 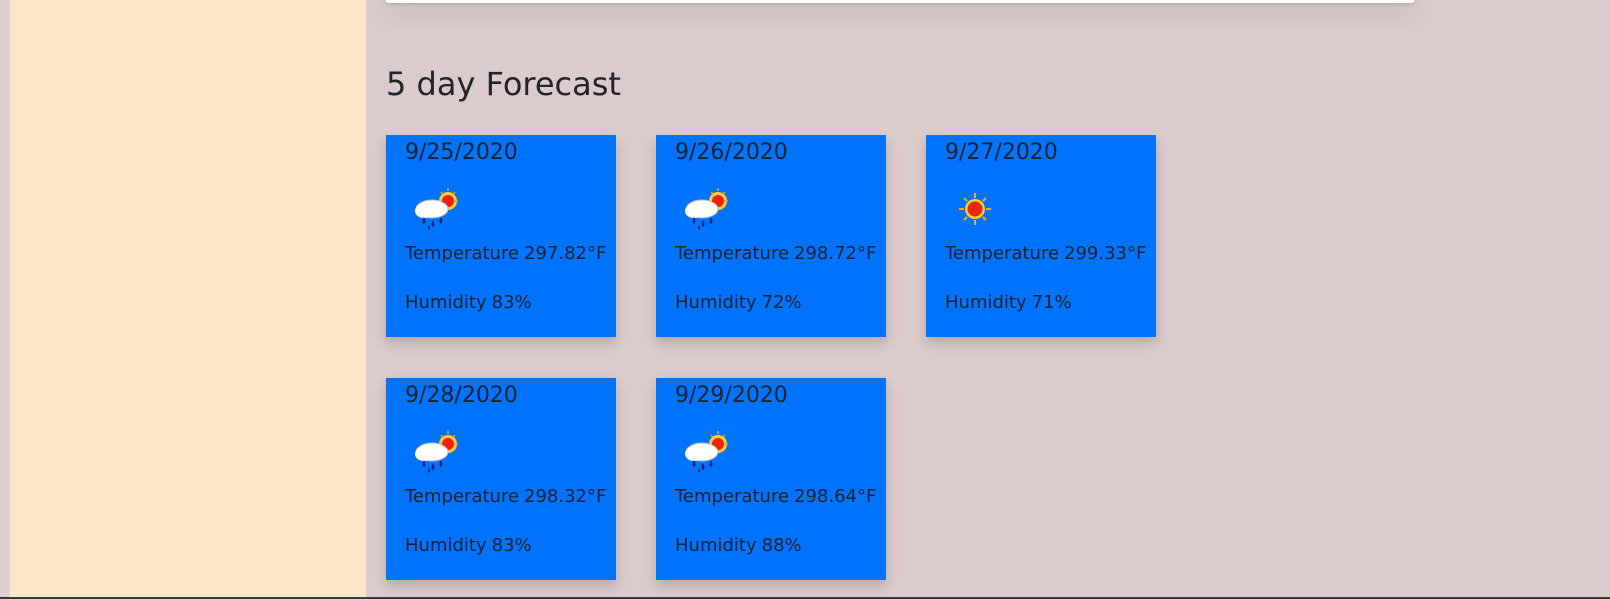 I want to click on sun-icon, so click(x=975, y=209).